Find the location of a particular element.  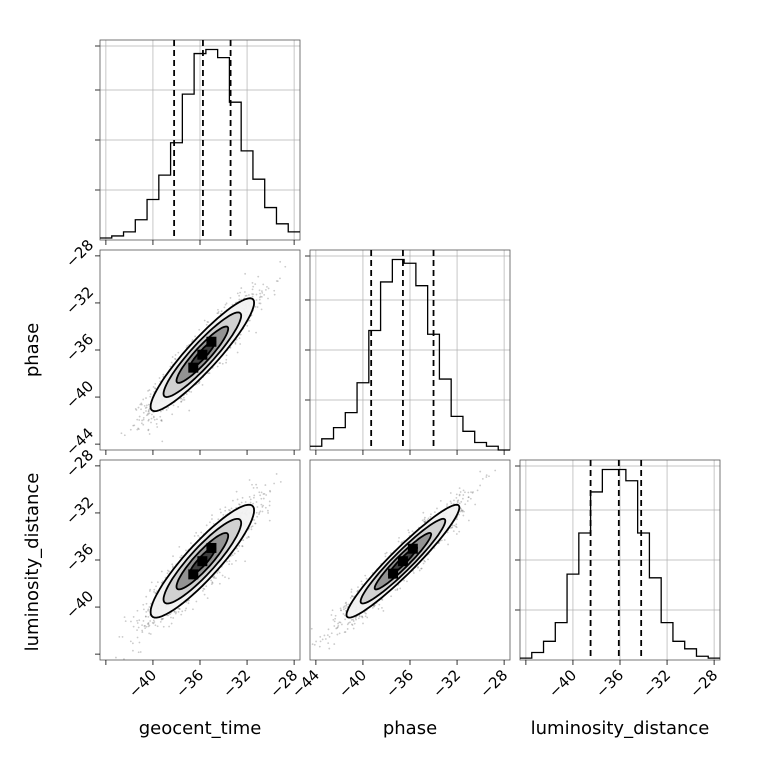

panel-content is located at coordinates (203, 351).